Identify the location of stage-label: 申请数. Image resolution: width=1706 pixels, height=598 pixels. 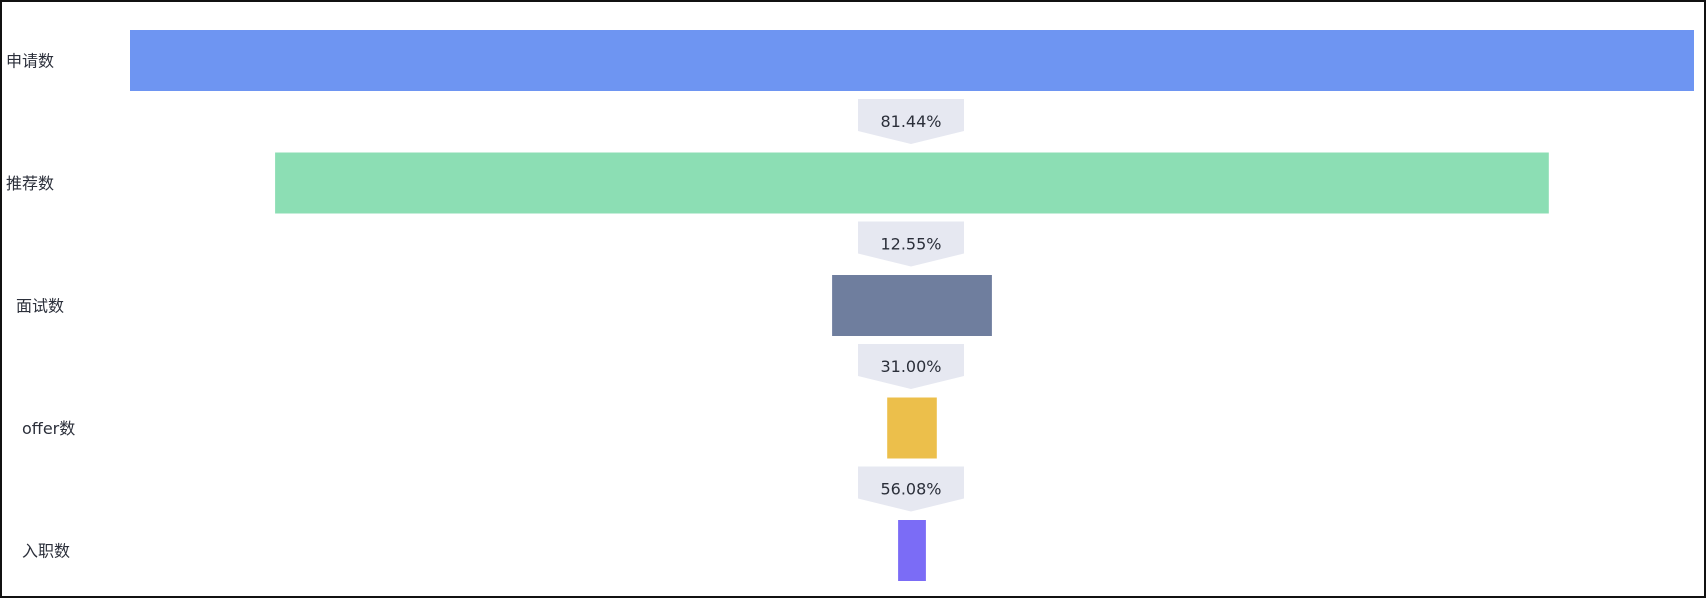
(30, 61).